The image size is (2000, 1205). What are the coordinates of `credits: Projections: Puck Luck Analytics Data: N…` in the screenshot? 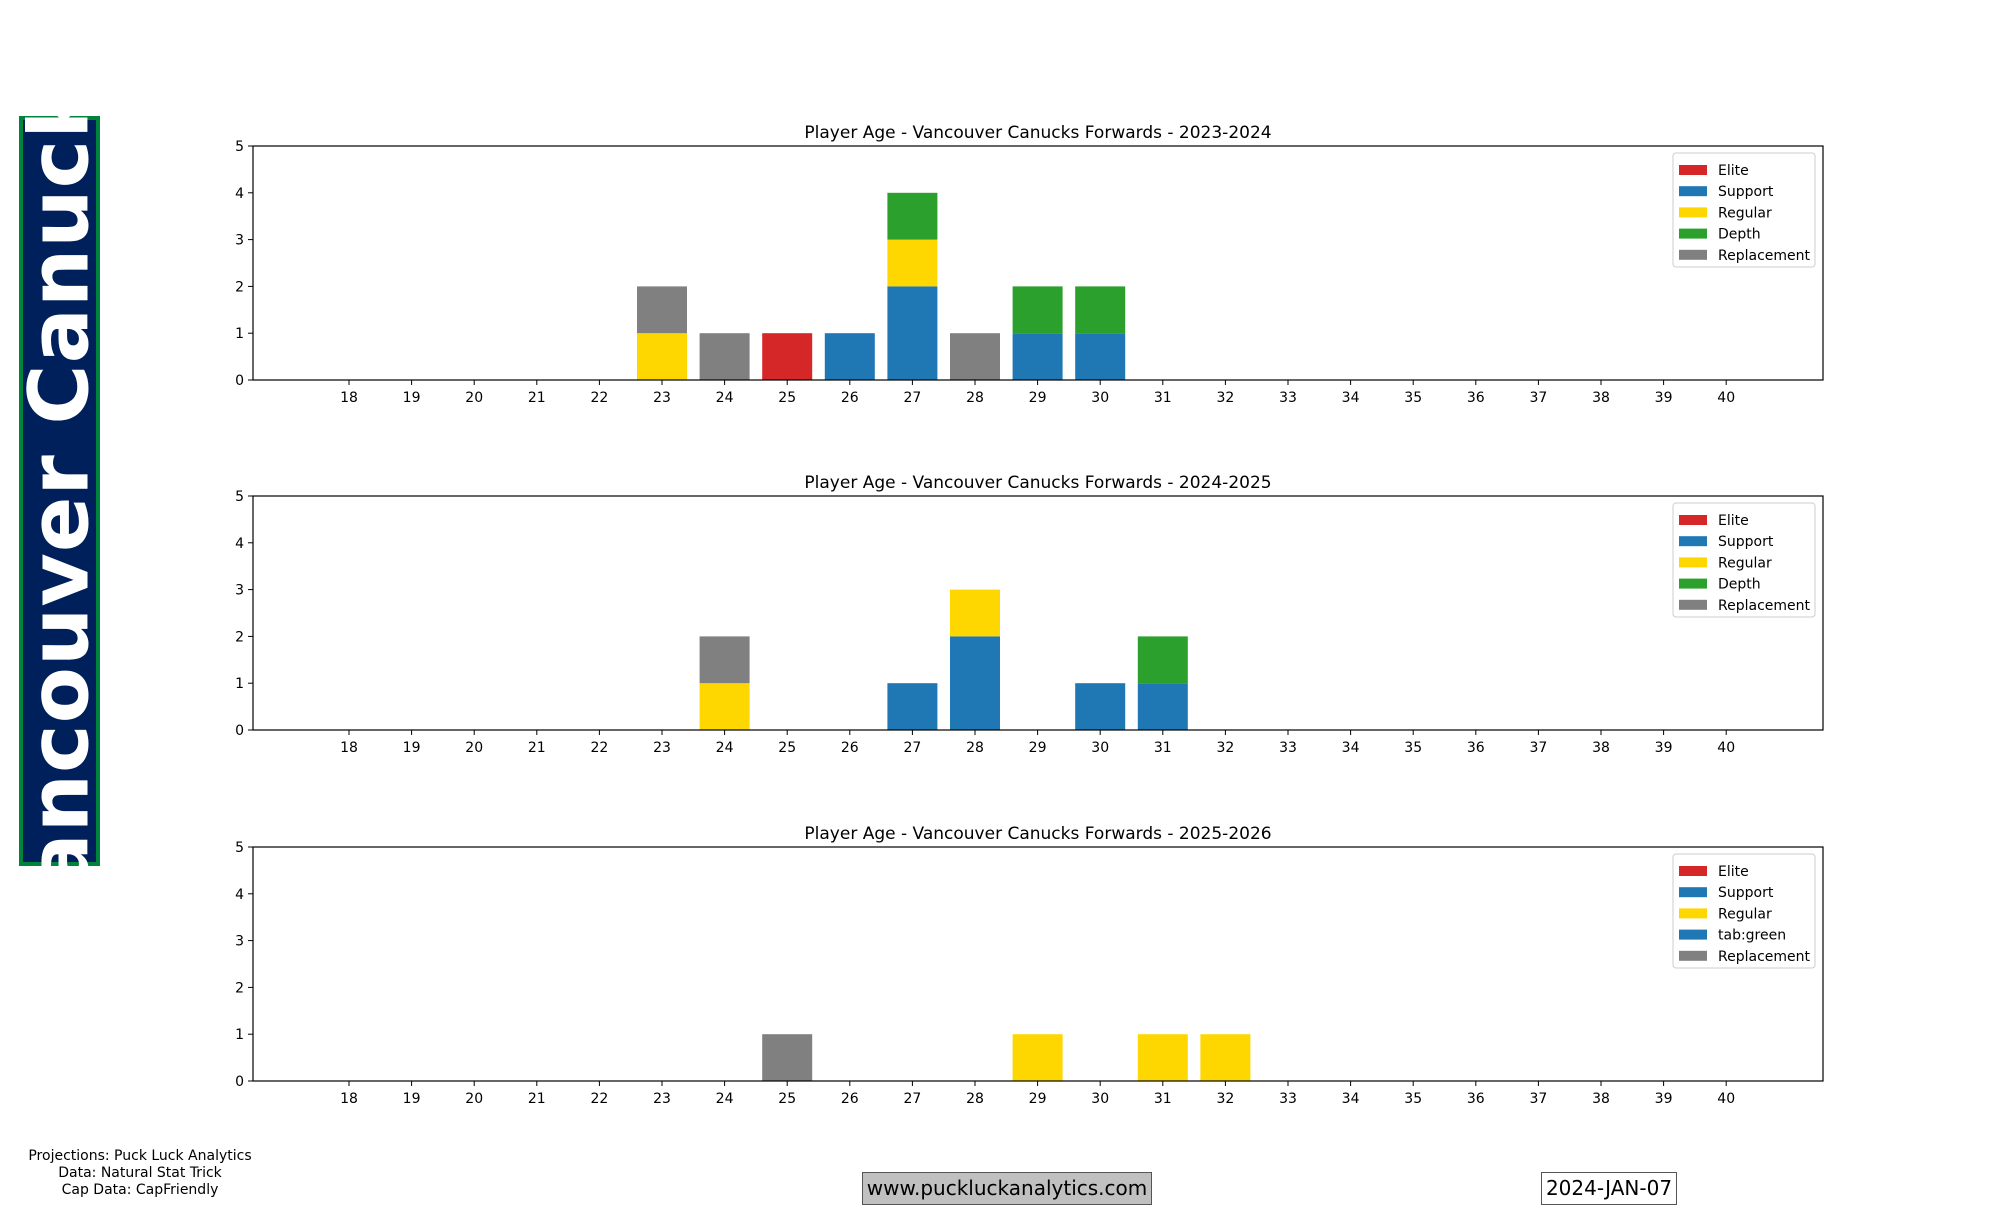 It's located at (140, 1173).